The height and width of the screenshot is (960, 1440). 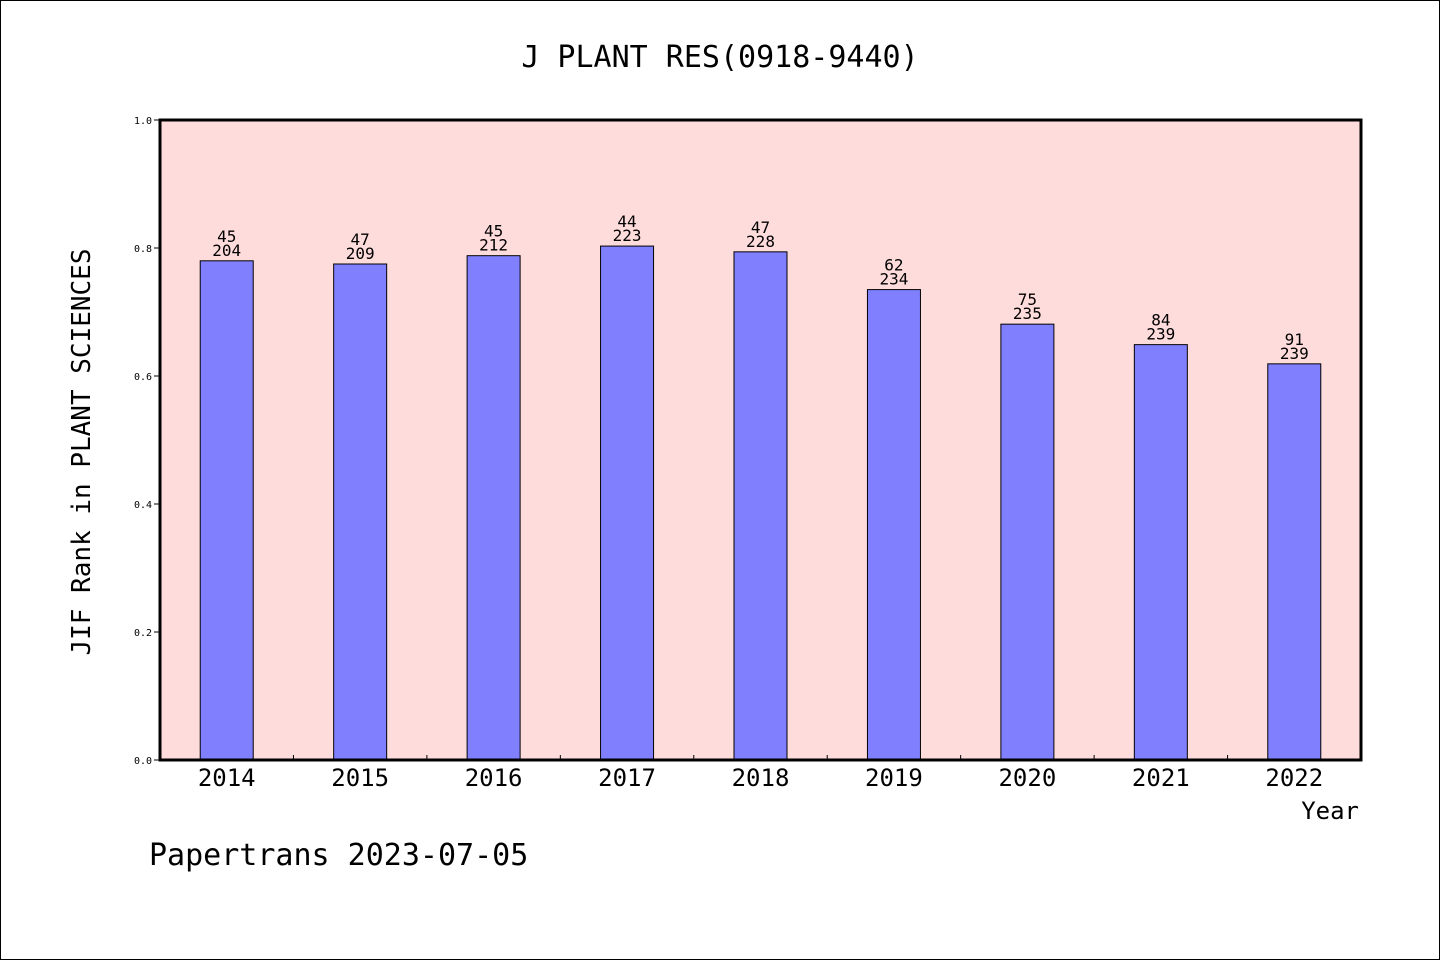 What do you see at coordinates (893, 525) in the screenshot?
I see `bar-2019` at bounding box center [893, 525].